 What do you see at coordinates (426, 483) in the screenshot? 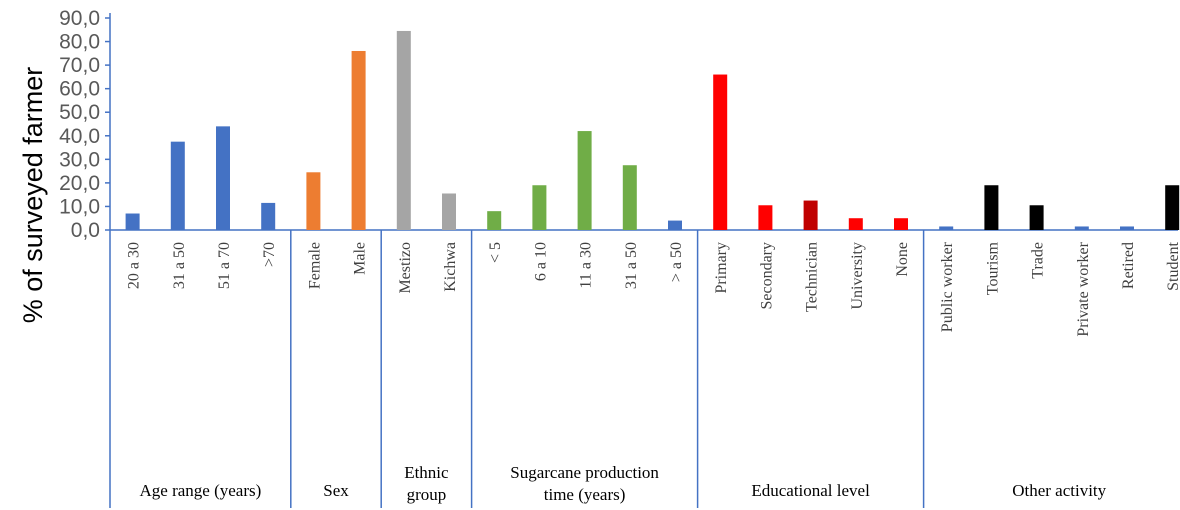
I see `group-label: Ethnic group` at bounding box center [426, 483].